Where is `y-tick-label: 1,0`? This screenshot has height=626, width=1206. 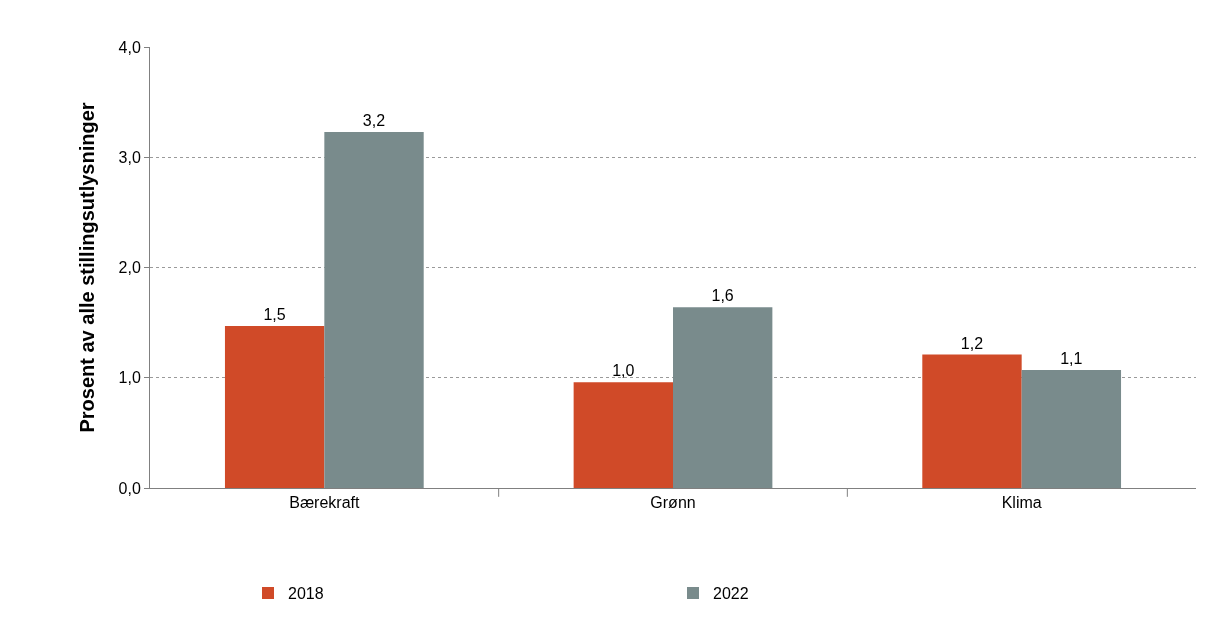
y-tick-label: 1,0 is located at coordinates (129, 378).